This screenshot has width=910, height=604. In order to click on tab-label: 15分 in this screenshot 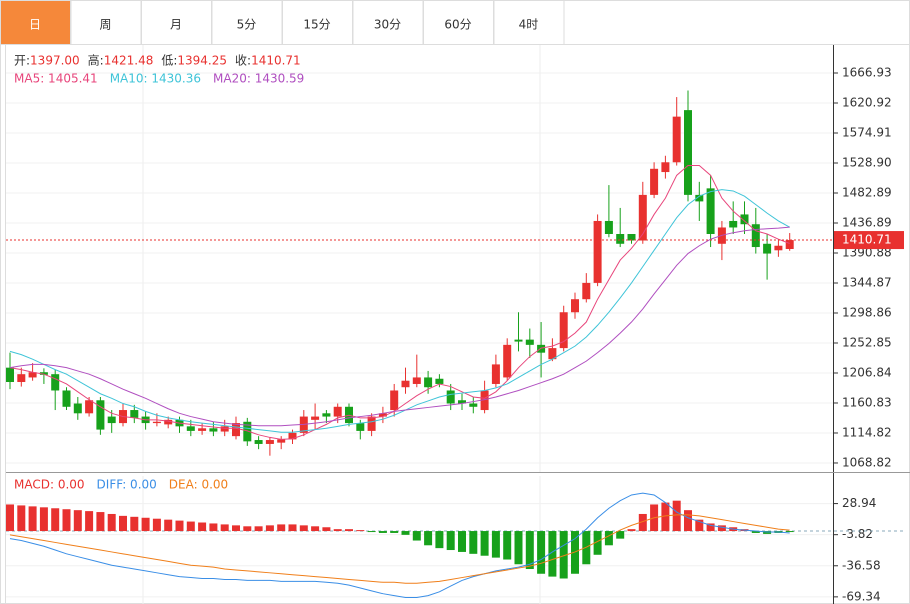, I will do `click(316, 25)`.